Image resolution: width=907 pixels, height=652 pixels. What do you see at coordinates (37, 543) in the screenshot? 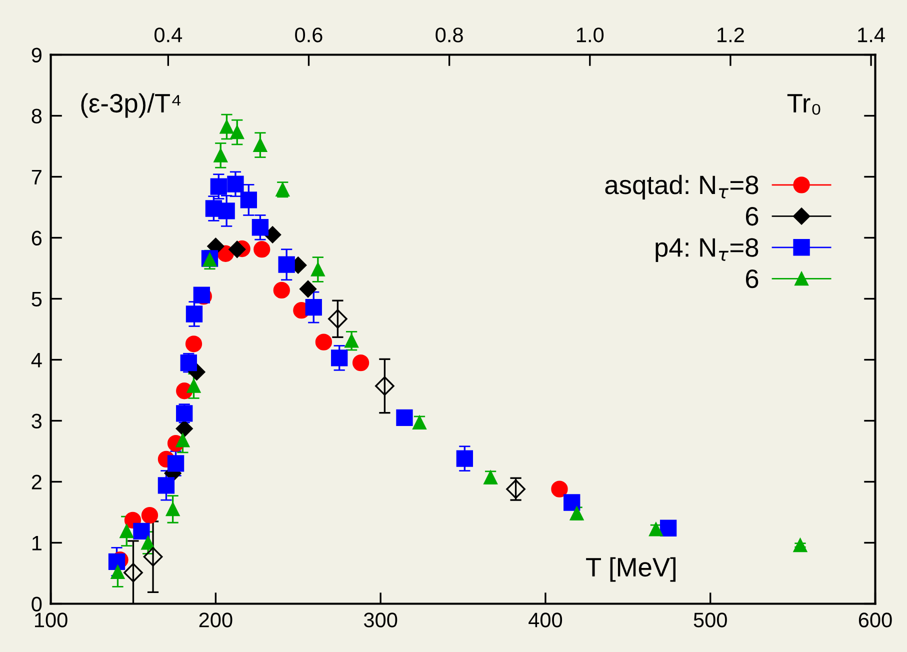
I see `y-tick-label: 1` at bounding box center [37, 543].